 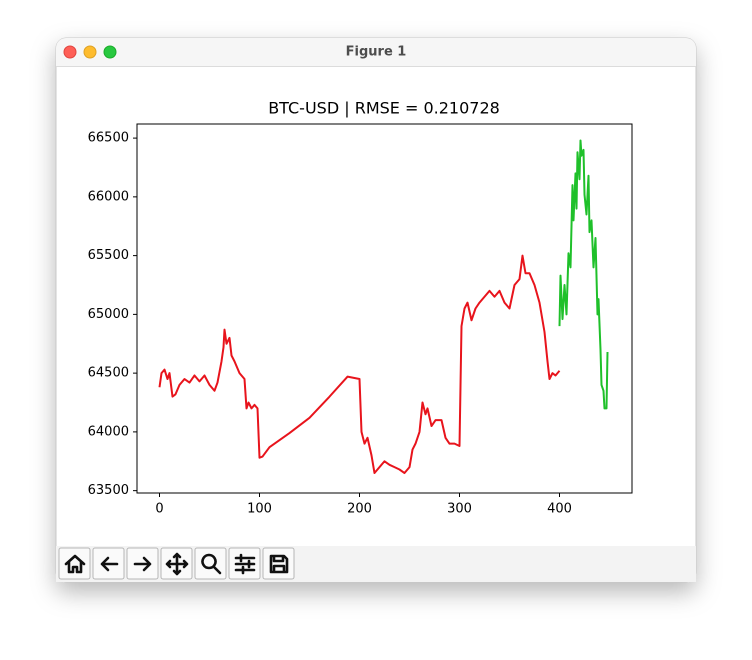 I want to click on y-tick-label: 66500, so click(x=108, y=138).